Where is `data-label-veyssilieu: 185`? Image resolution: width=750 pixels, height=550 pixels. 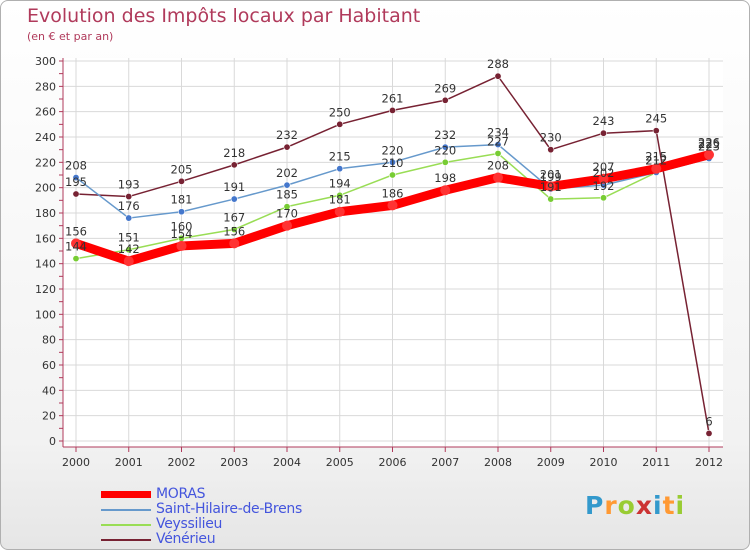
data-label-veyssilieu: 185 is located at coordinates (287, 195).